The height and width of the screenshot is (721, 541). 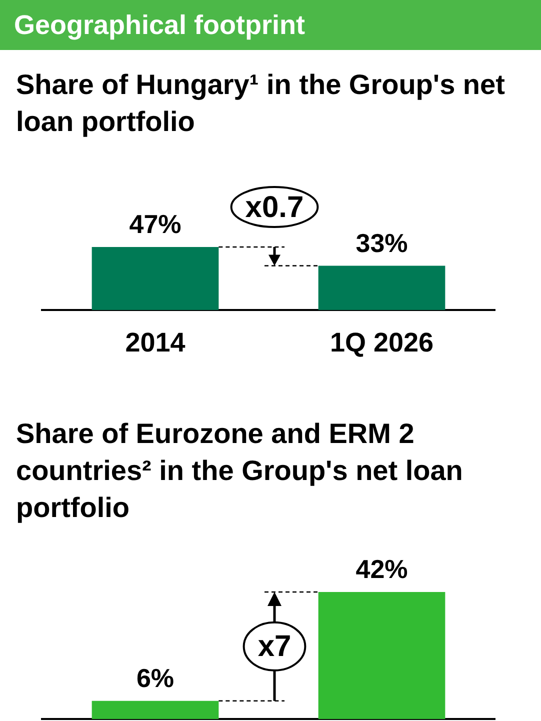 I want to click on data-label: 42%, so click(x=382, y=569).